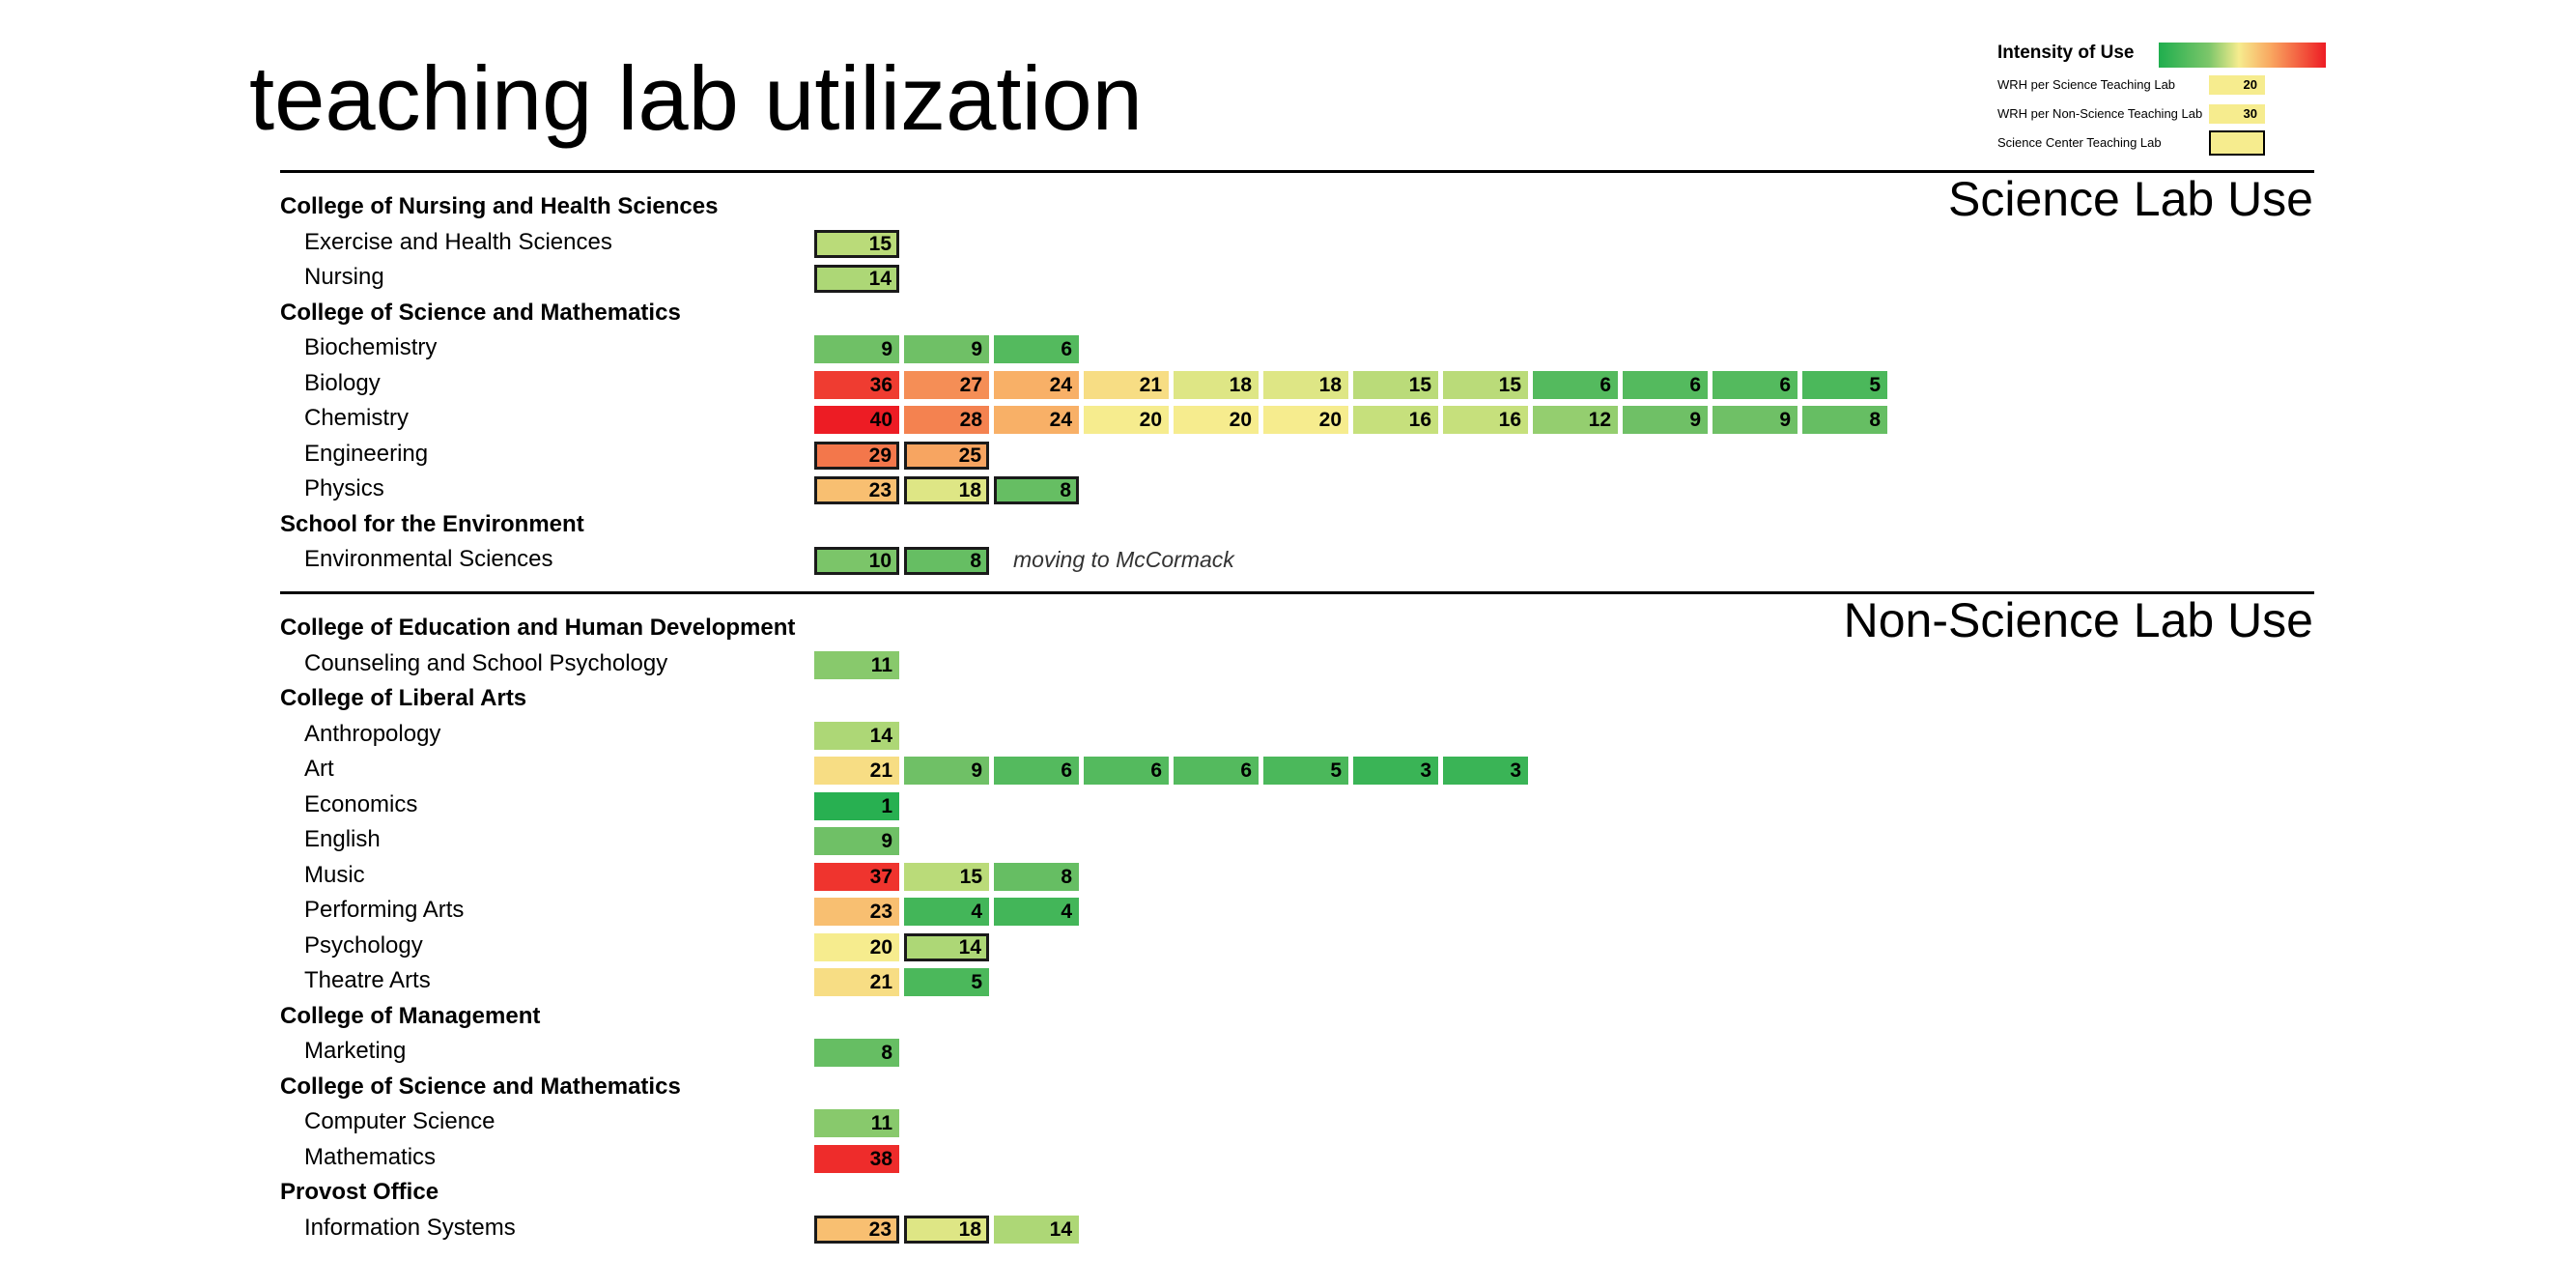  Describe the element at coordinates (1297, 593) in the screenshot. I see `section-divider-non-science` at that location.